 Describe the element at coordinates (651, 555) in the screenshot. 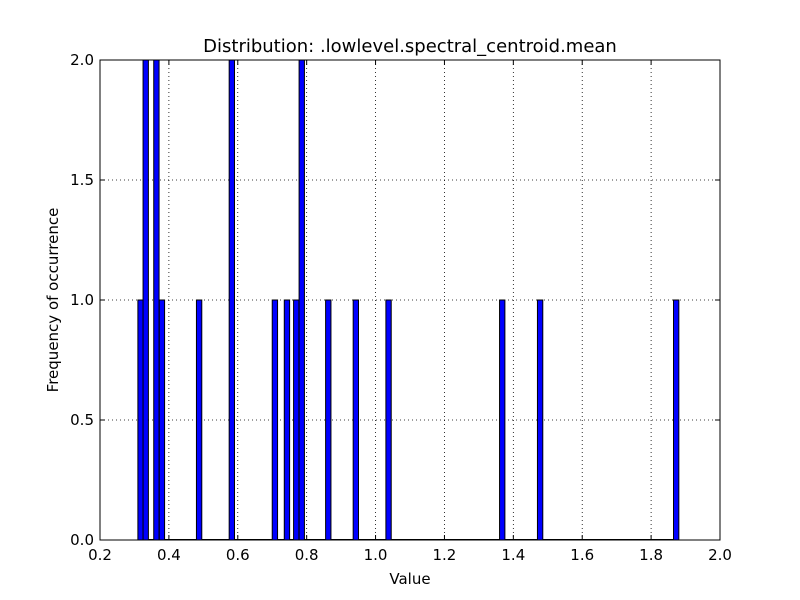

I see `x-tick-label: 1.8` at that location.